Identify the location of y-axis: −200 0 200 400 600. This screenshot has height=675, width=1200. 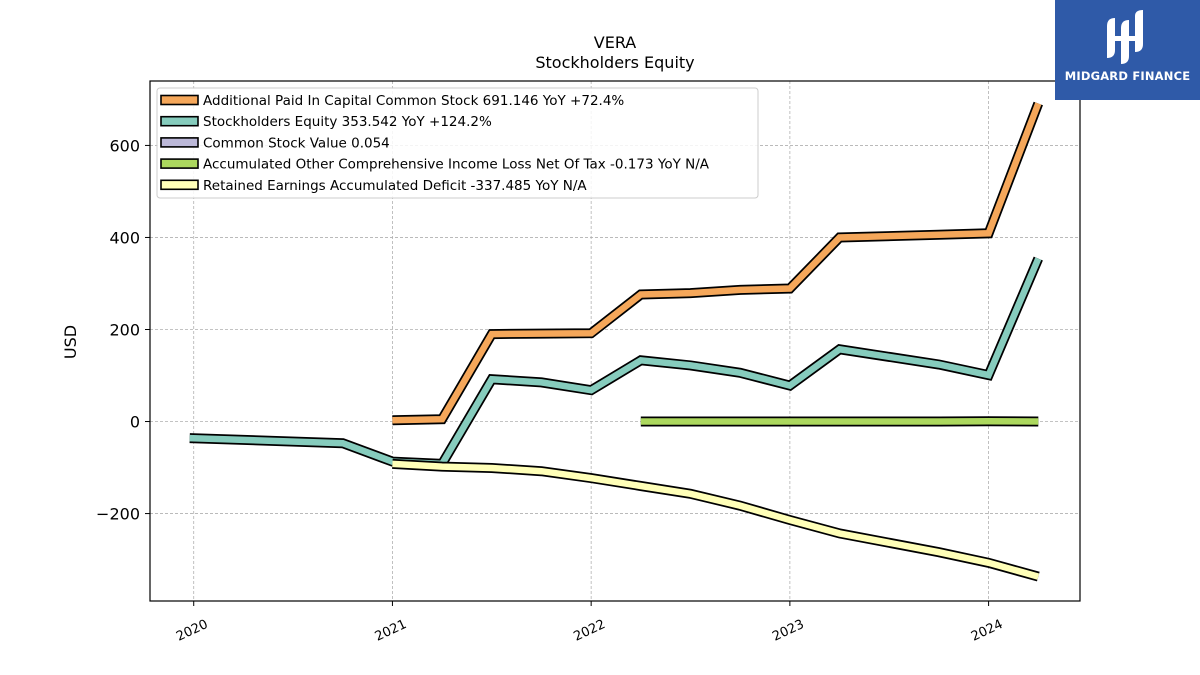
(123, 330).